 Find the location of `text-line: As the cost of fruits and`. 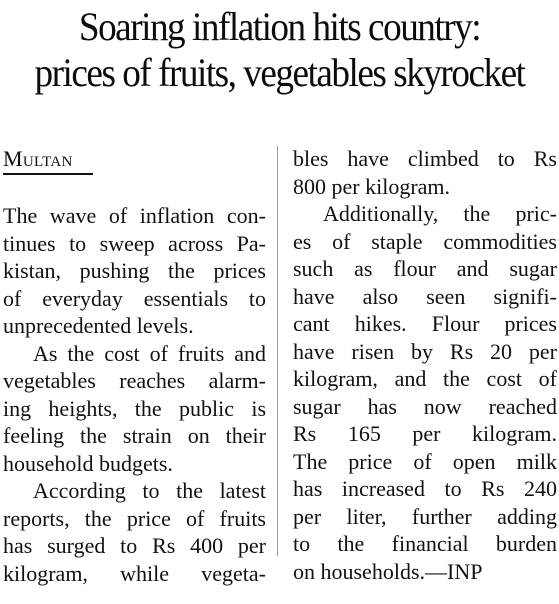

text-line: As the cost of fruits and is located at coordinates (149, 353).